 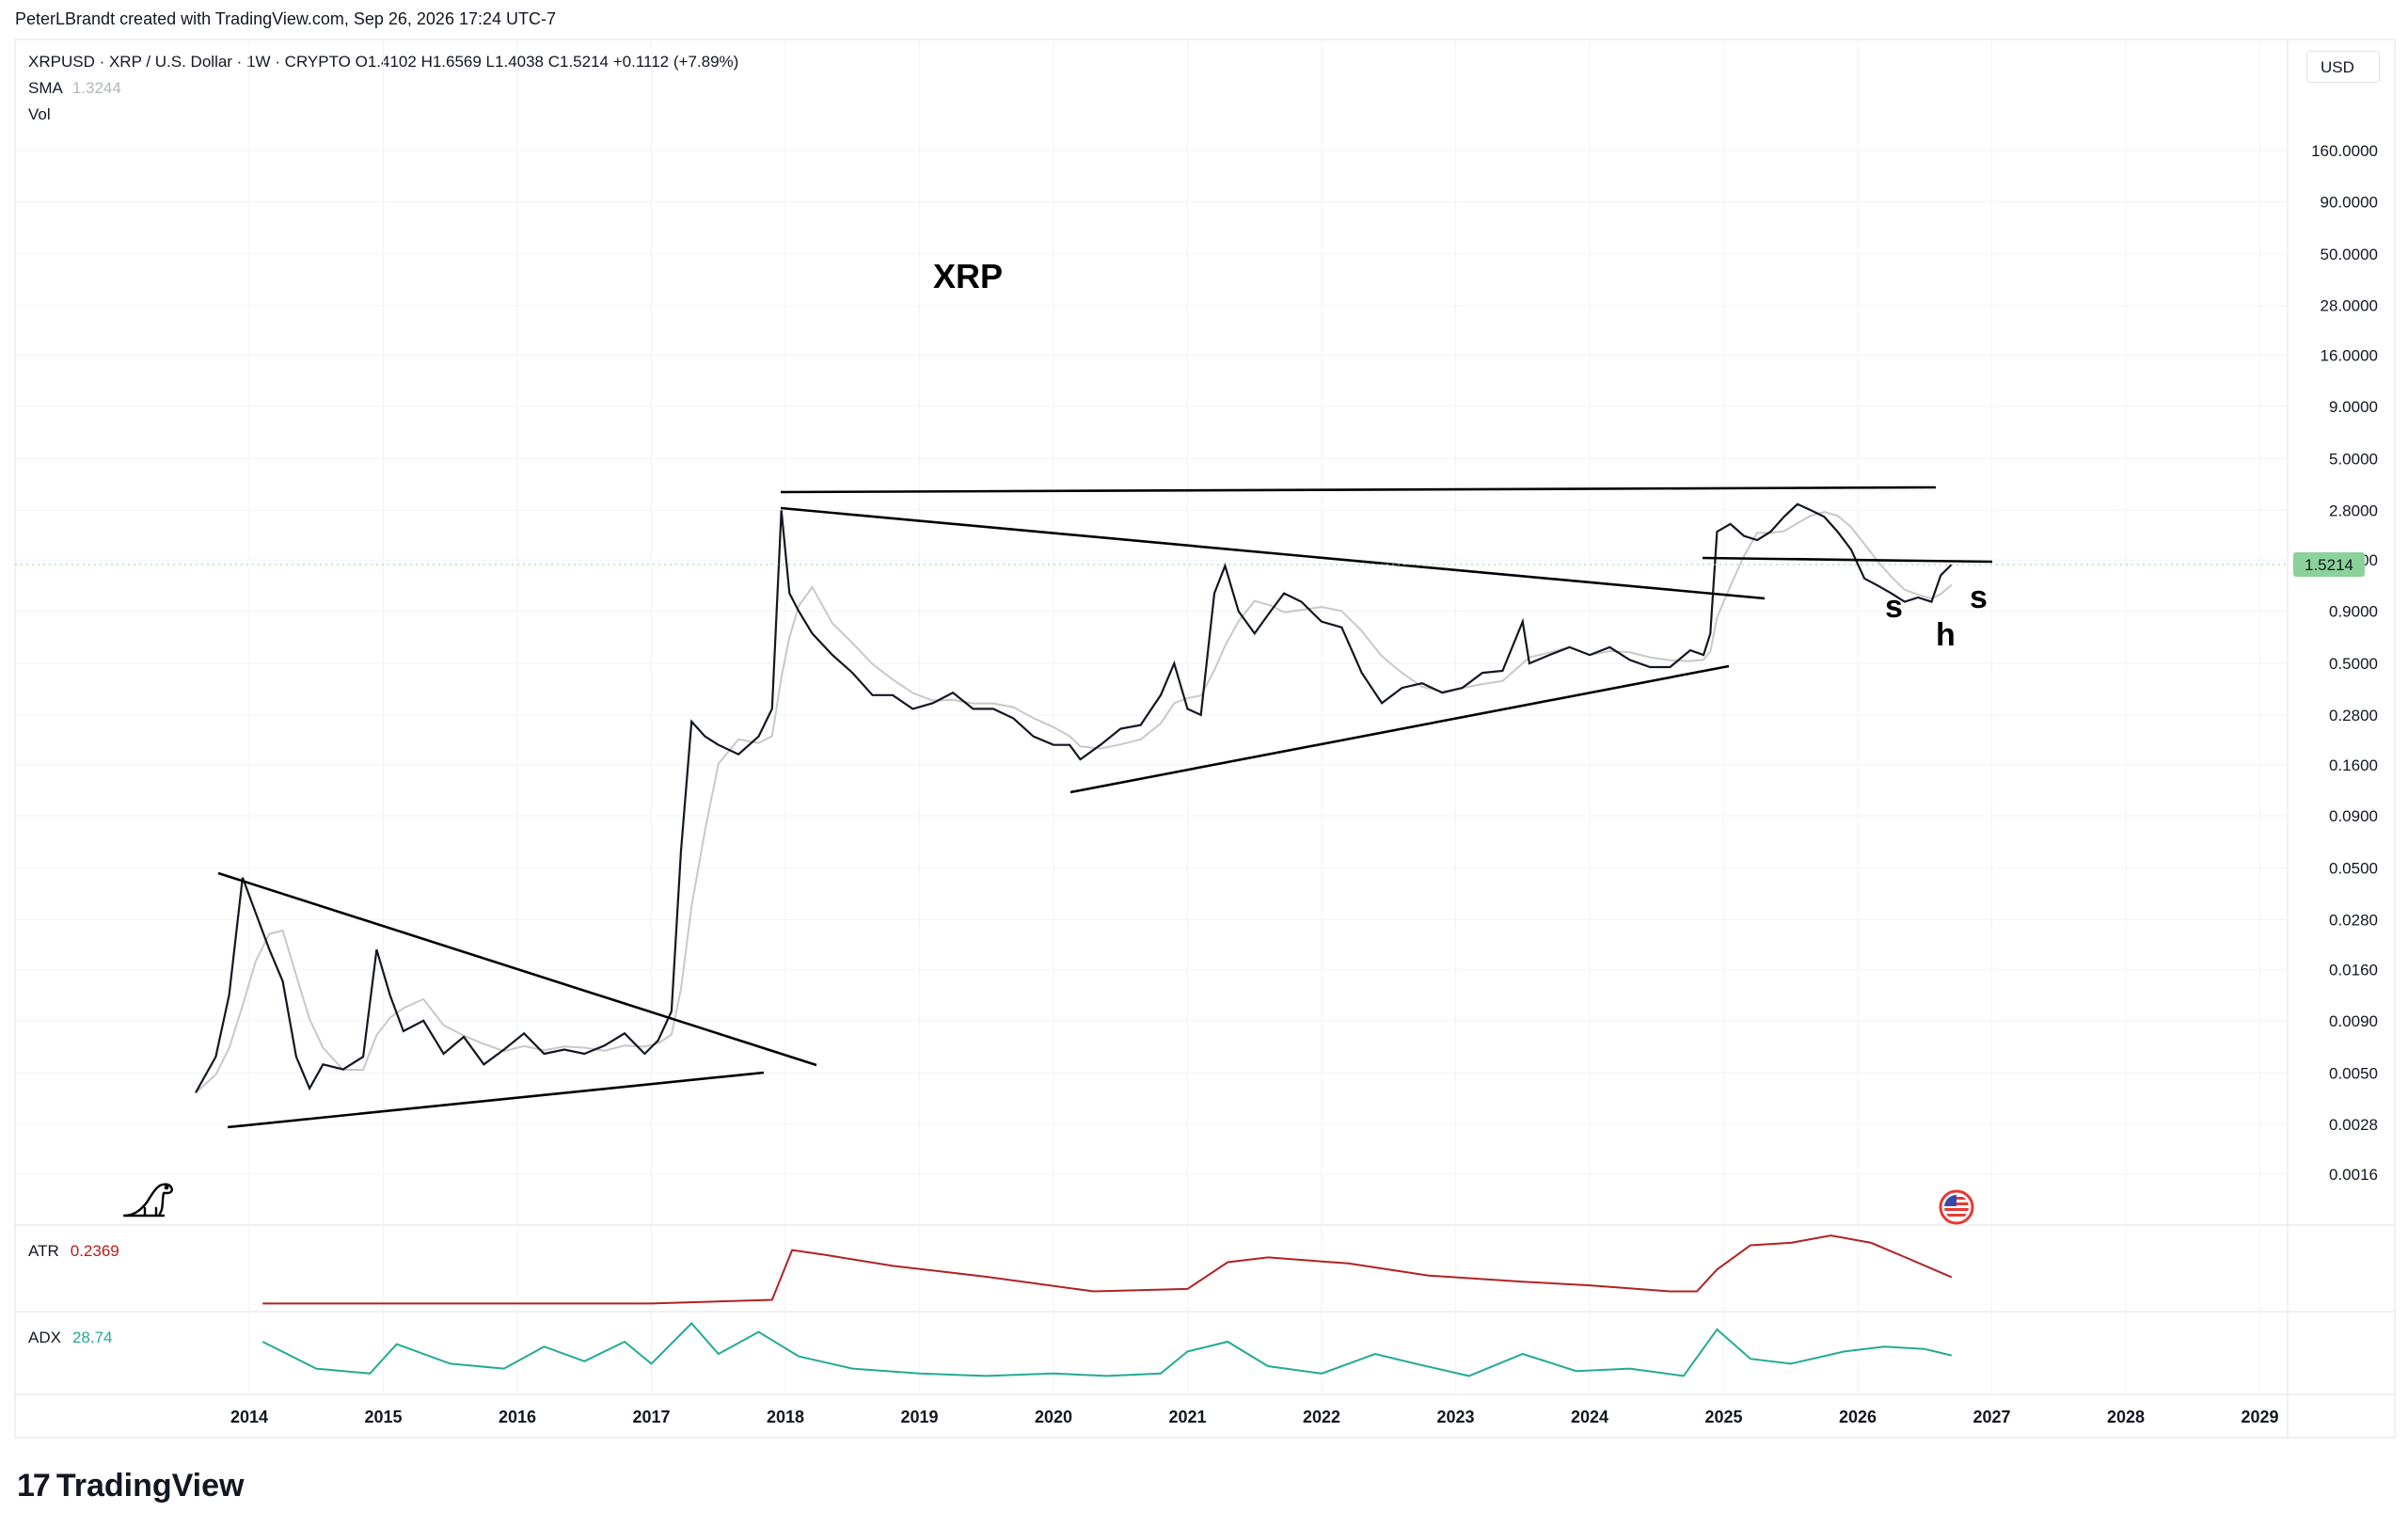 I want to click on annotation-left-shoulder: s, so click(x=1894, y=607).